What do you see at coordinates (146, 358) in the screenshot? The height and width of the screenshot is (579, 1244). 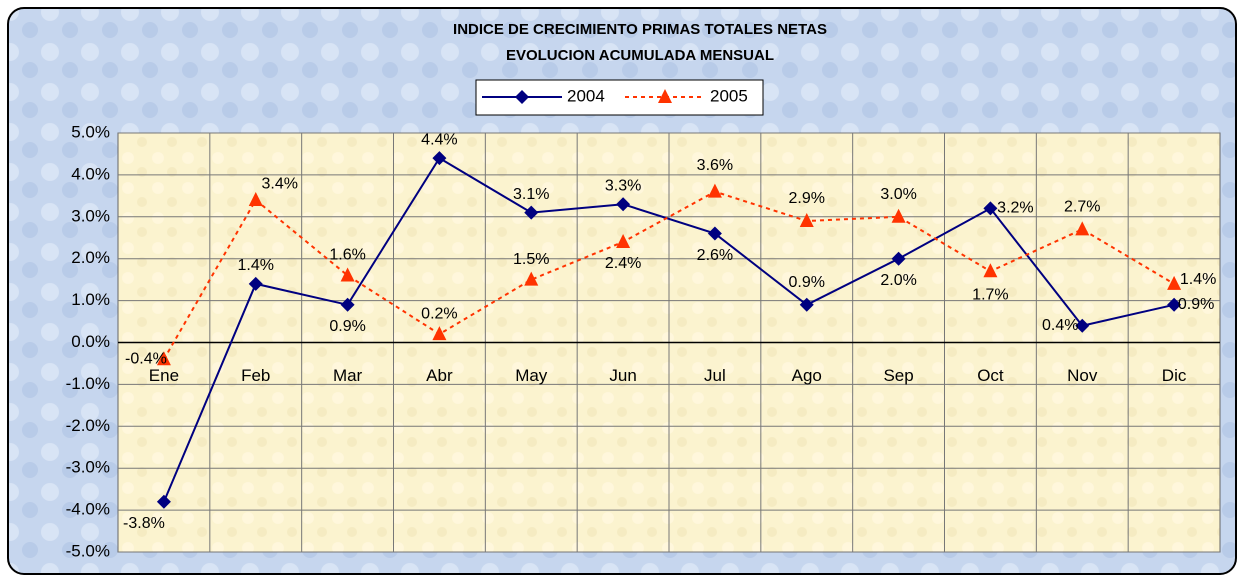 I see `data-label: -0.4%` at bounding box center [146, 358].